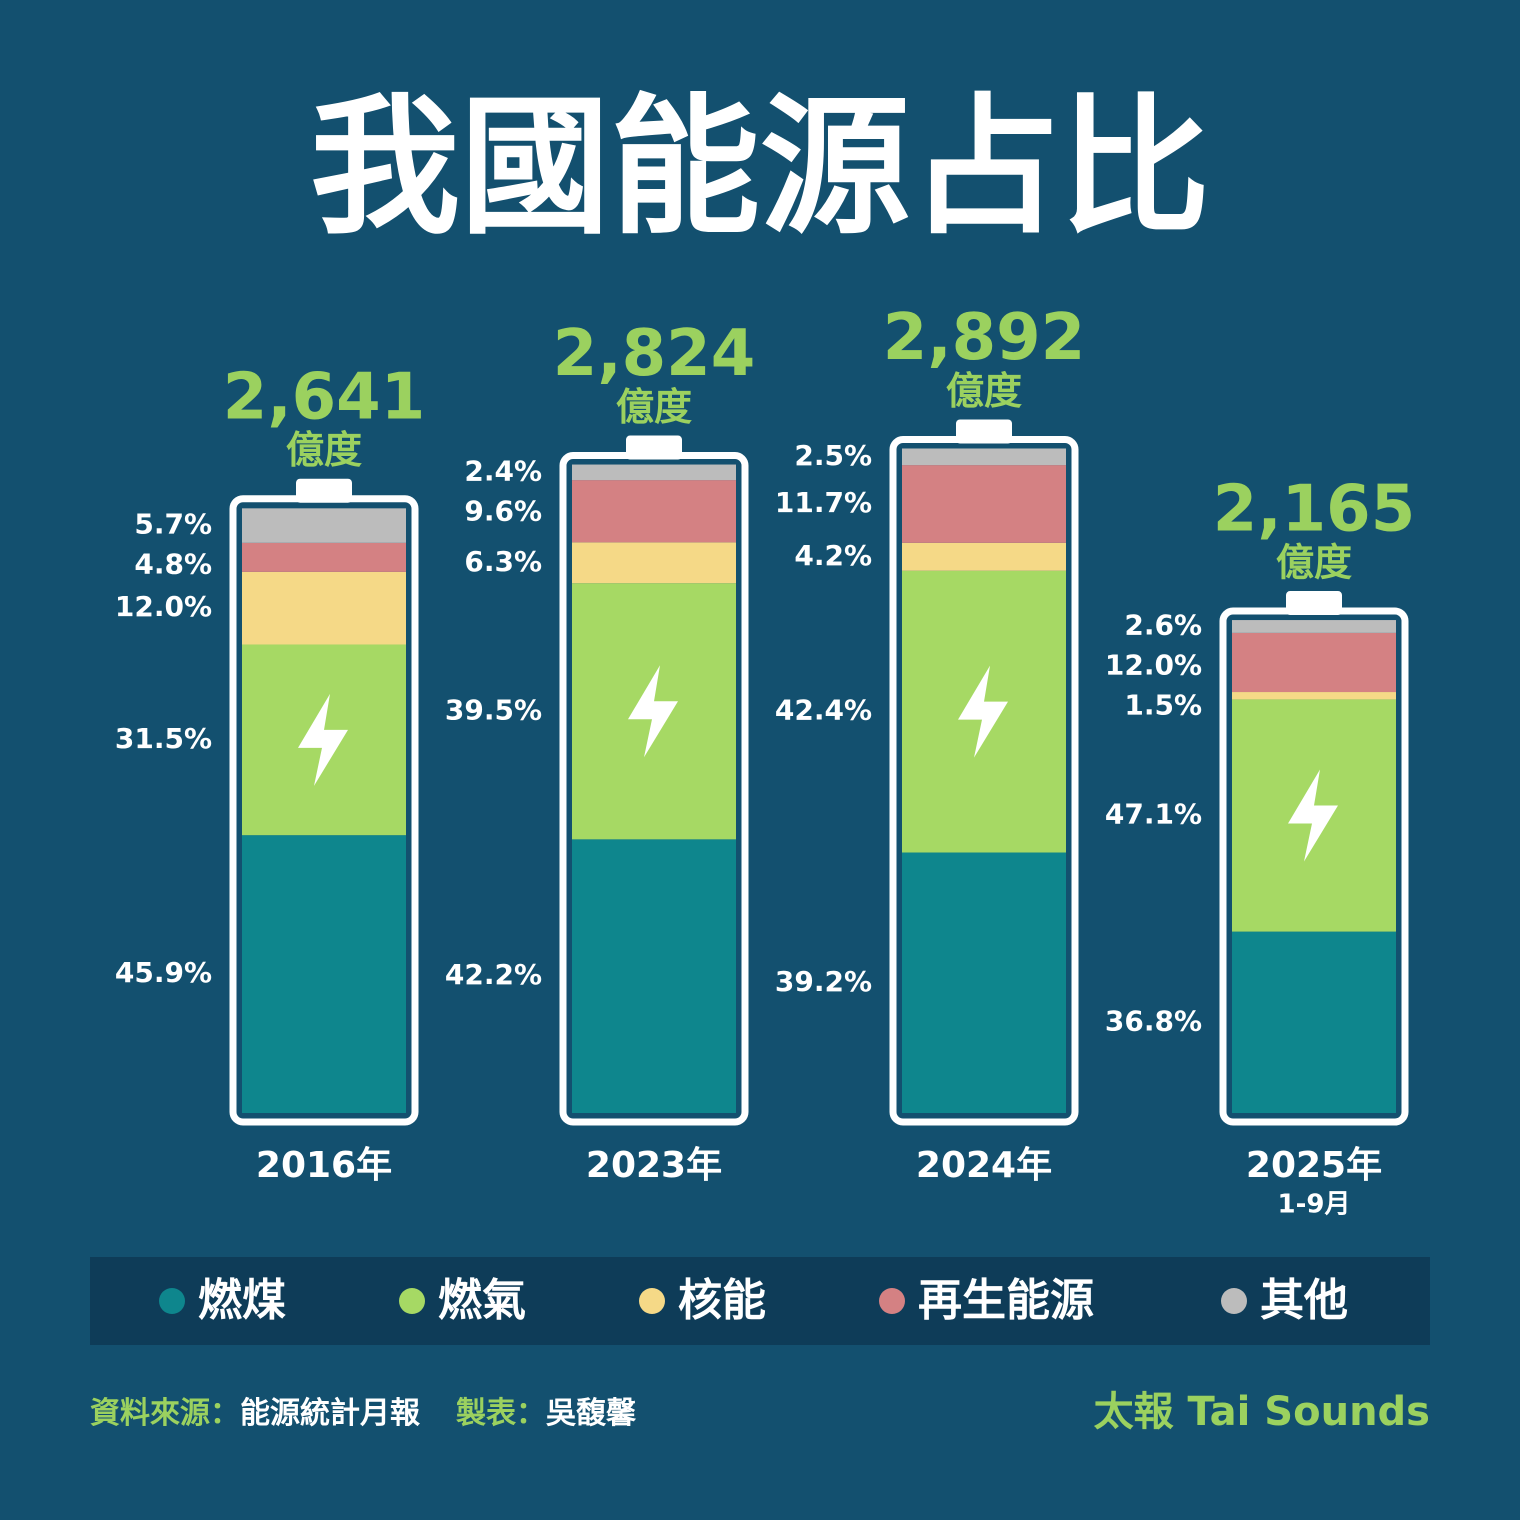  I want to click on legend-label: 燃煤, so click(242, 1300).